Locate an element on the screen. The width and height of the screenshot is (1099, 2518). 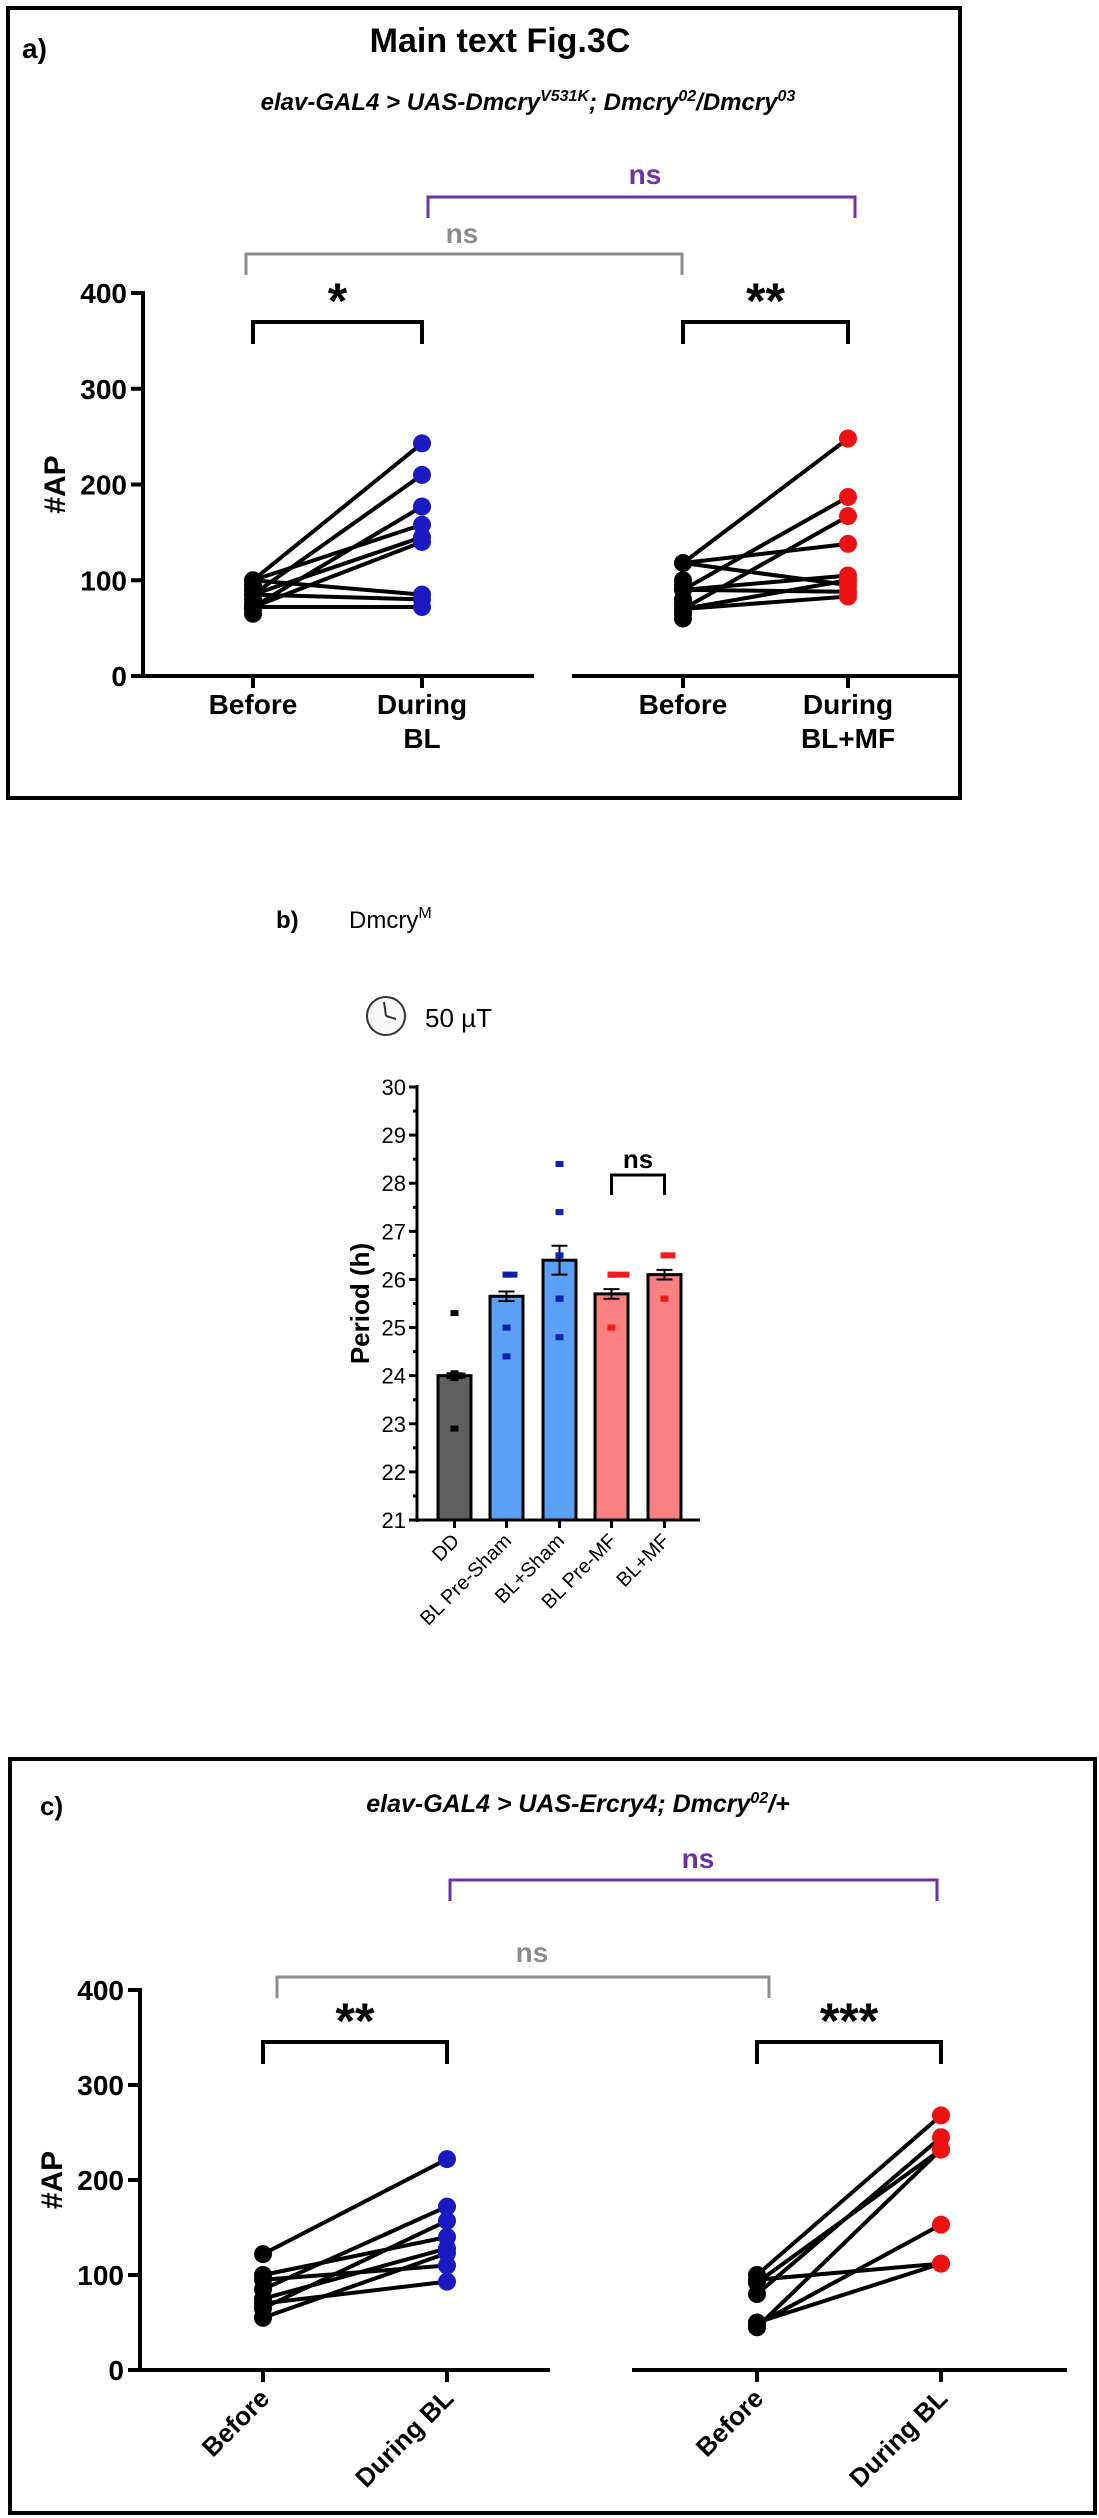
panel-a-label: a) is located at coordinates (34, 48).